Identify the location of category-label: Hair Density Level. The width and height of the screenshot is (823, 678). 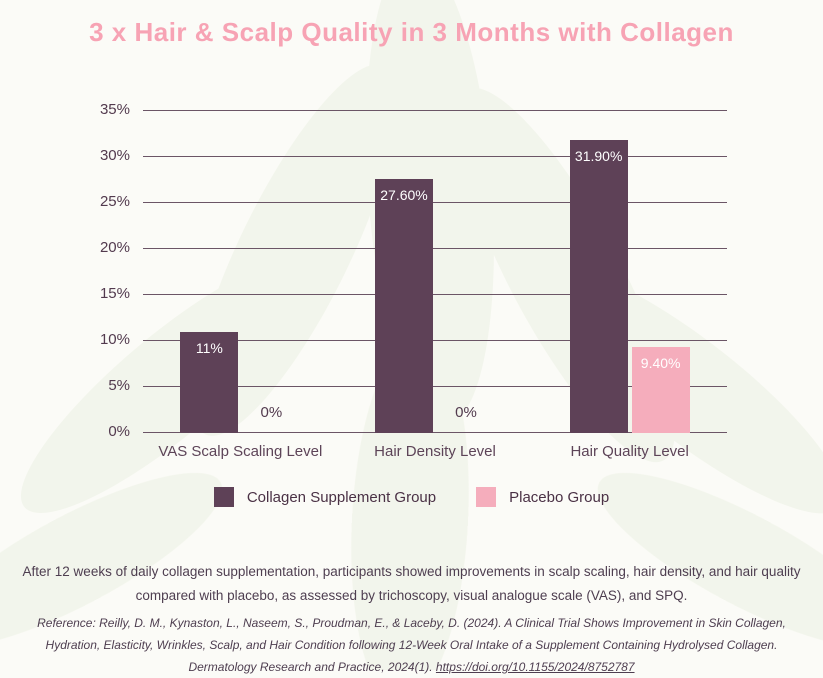
(435, 451).